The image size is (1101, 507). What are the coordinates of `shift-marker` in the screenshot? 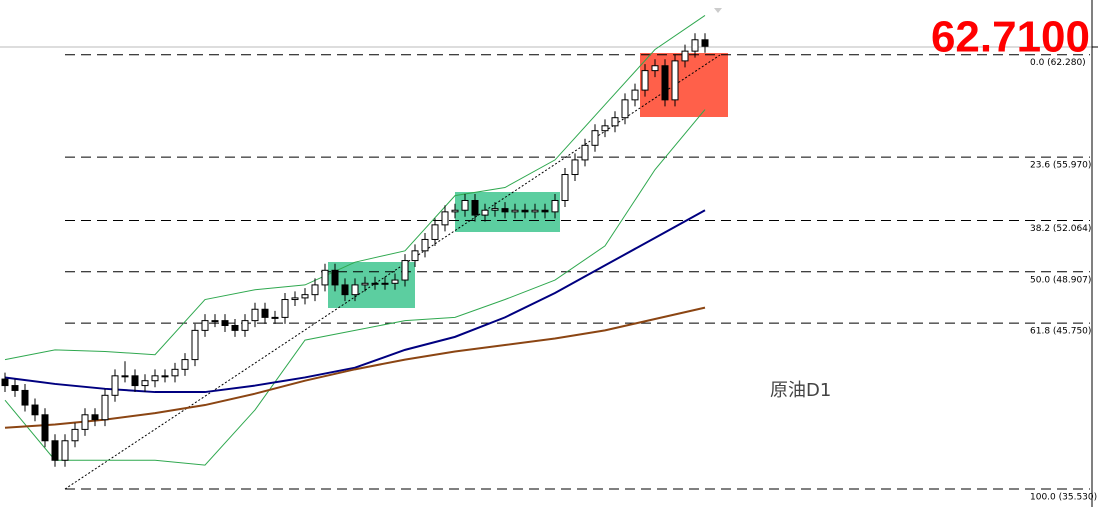 It's located at (718, 10).